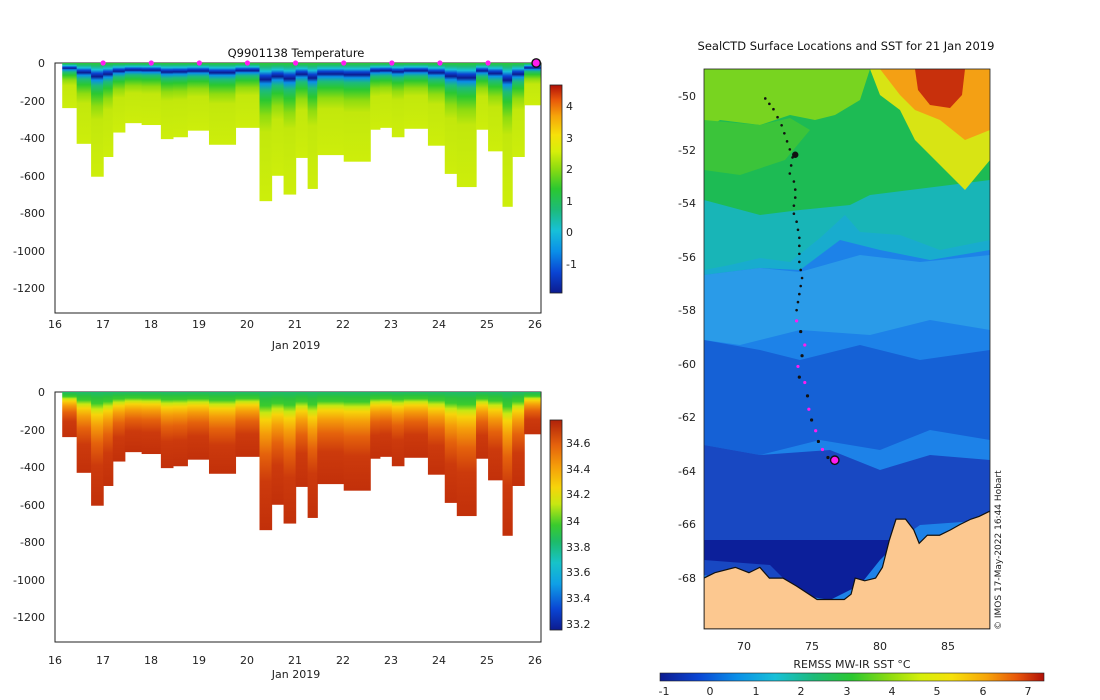 The image size is (1100, 700). What do you see at coordinates (301, 464) in the screenshot?
I see `salinity-profile-columns` at bounding box center [301, 464].